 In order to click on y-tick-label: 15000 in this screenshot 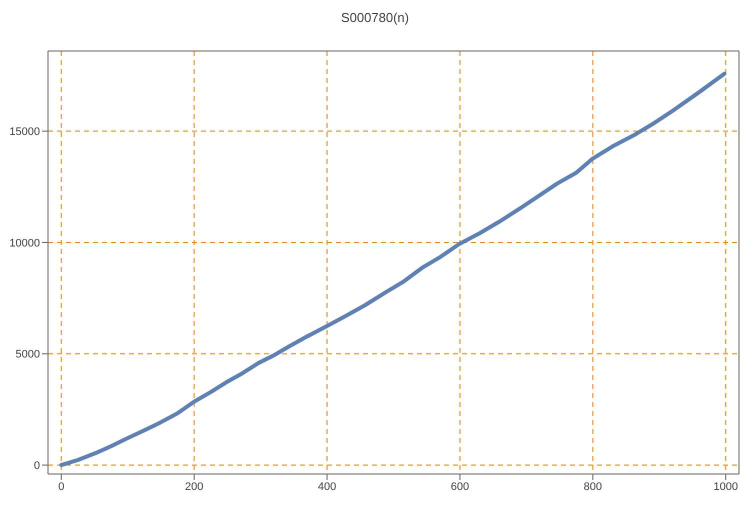, I will do `click(24, 132)`.